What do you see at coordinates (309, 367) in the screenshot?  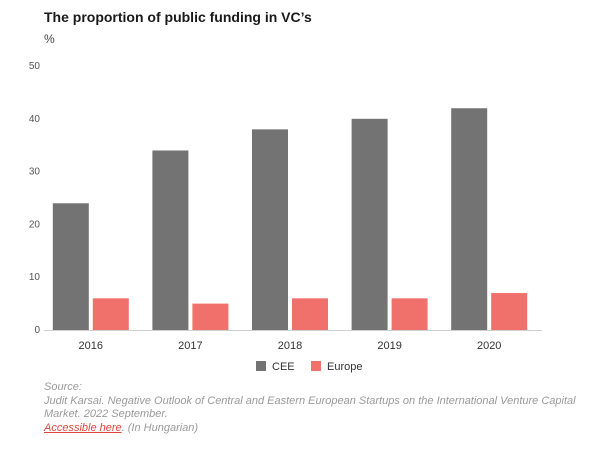 I see `legend: CEE Europe` at bounding box center [309, 367].